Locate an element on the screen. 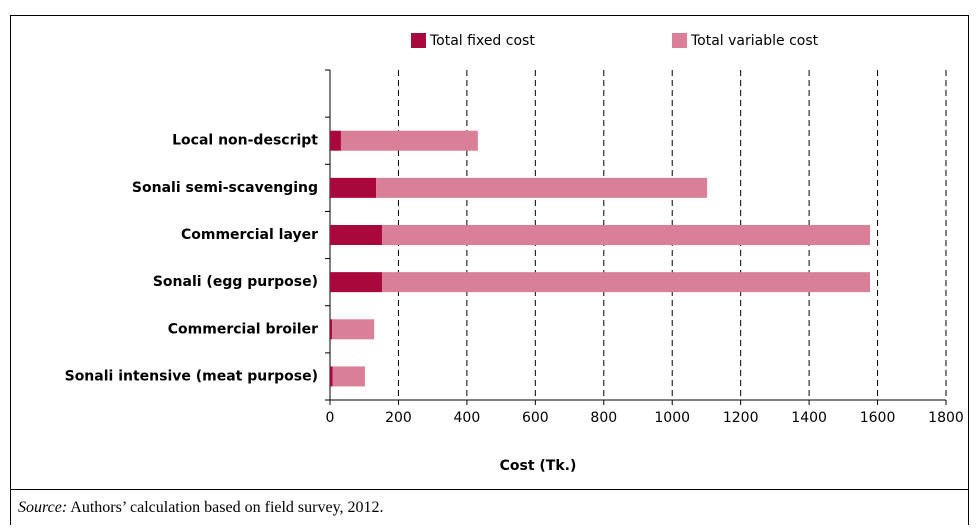  x-tick-label: 0 is located at coordinates (330, 418).